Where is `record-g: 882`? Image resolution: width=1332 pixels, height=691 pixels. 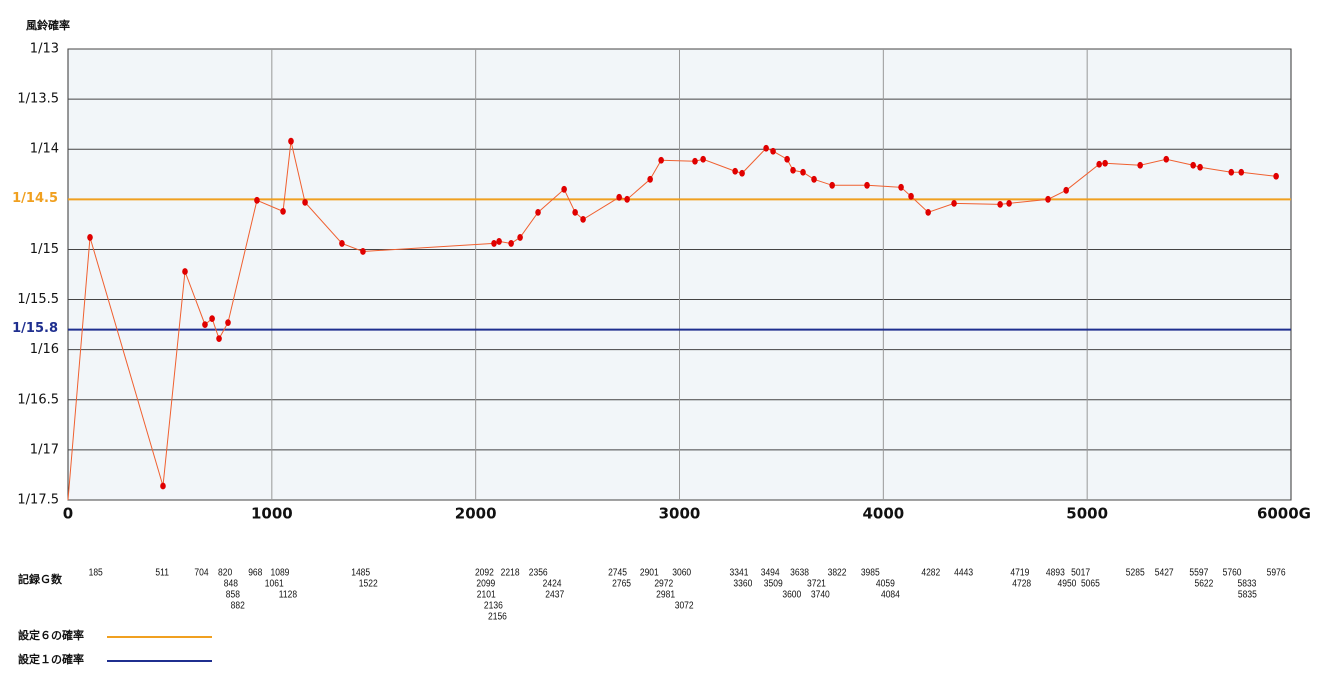
record-g: 882 is located at coordinates (238, 605).